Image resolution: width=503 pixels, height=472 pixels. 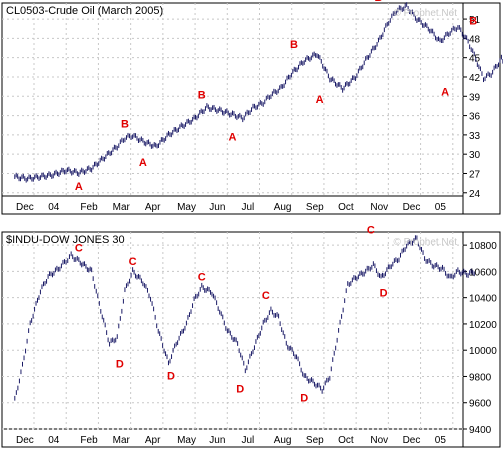 I want to click on y-tick-label: 51, so click(x=475, y=20).